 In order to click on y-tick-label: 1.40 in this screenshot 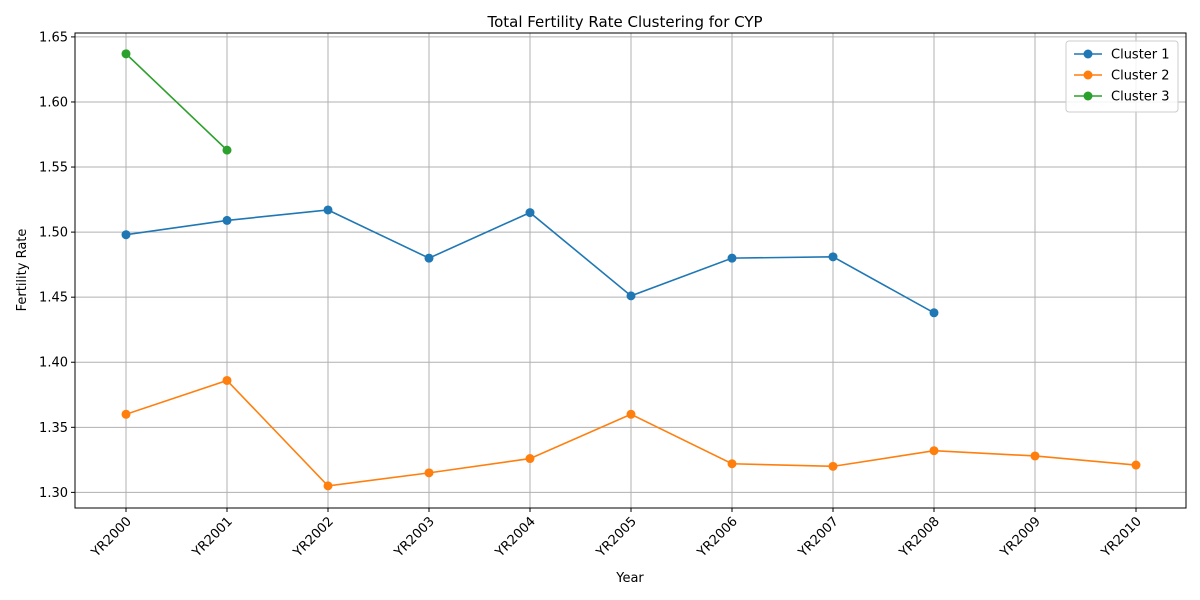, I will do `click(53, 363)`.